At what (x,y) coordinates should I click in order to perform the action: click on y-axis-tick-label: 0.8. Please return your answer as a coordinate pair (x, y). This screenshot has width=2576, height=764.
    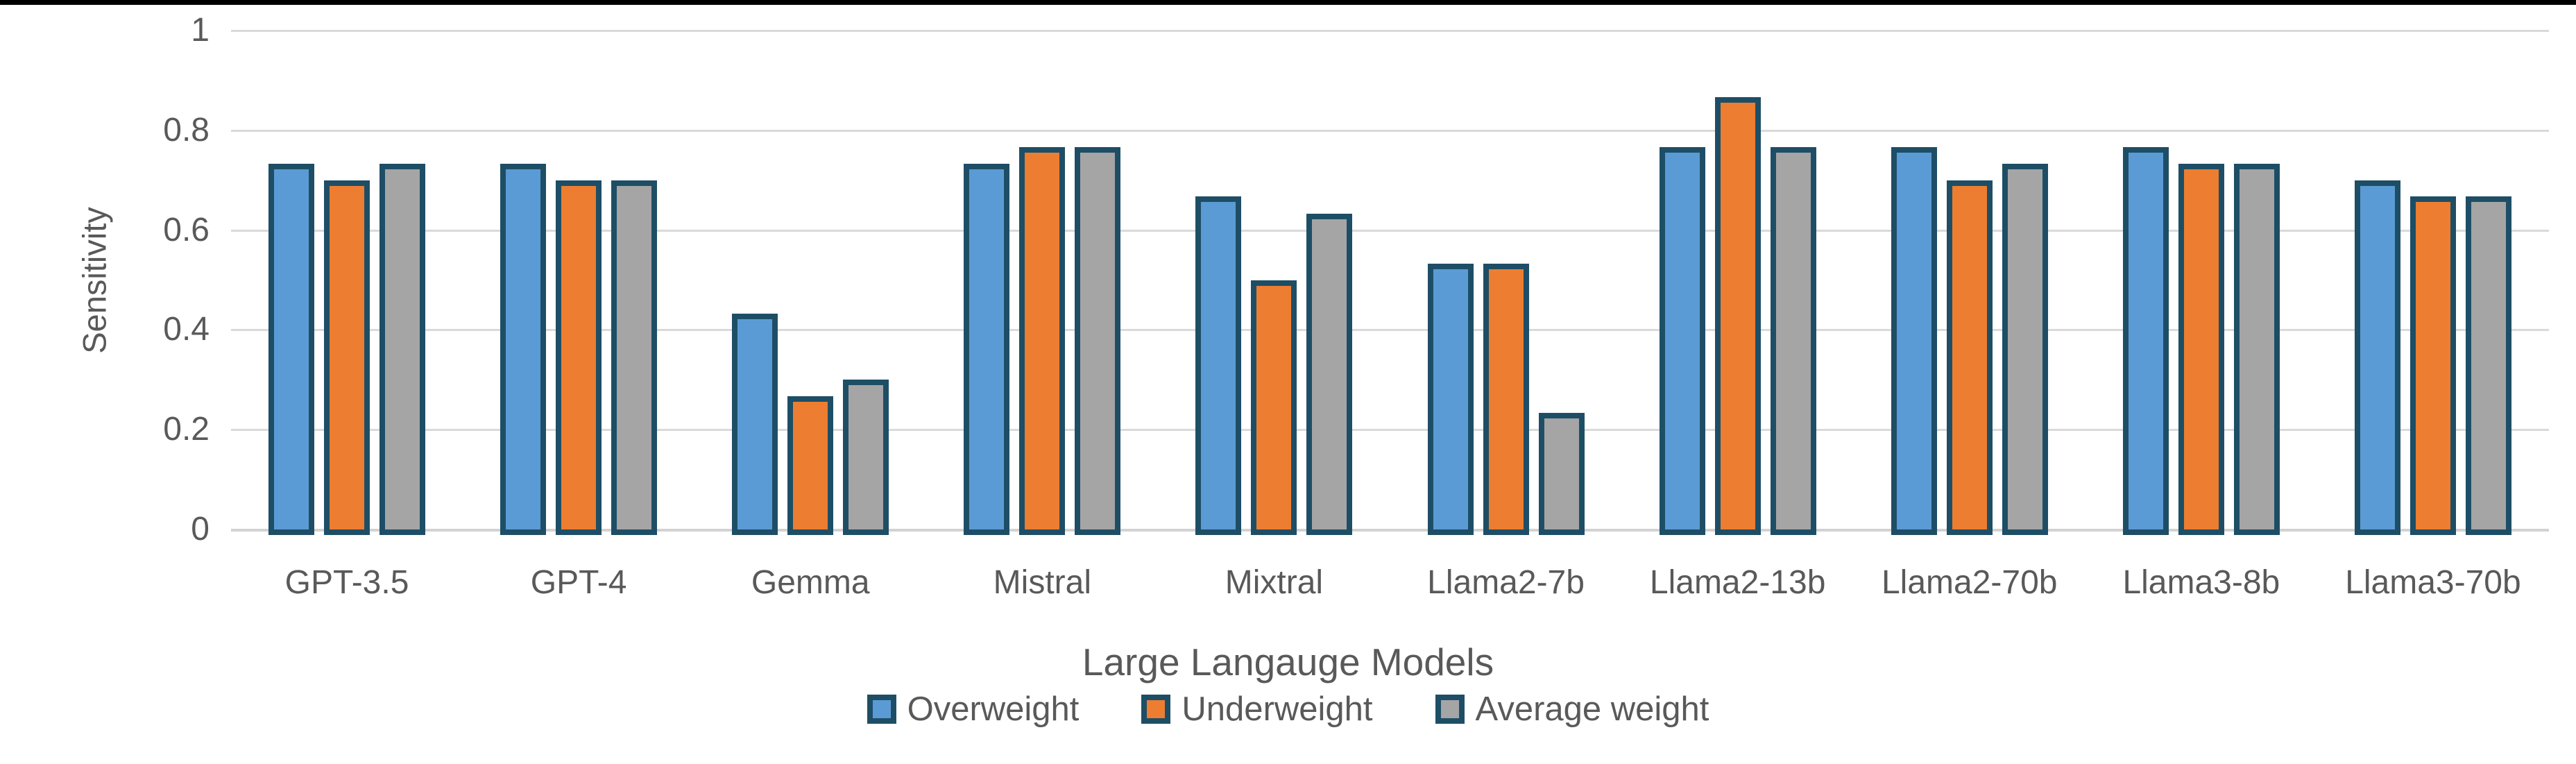
    Looking at the image, I should click on (186, 130).